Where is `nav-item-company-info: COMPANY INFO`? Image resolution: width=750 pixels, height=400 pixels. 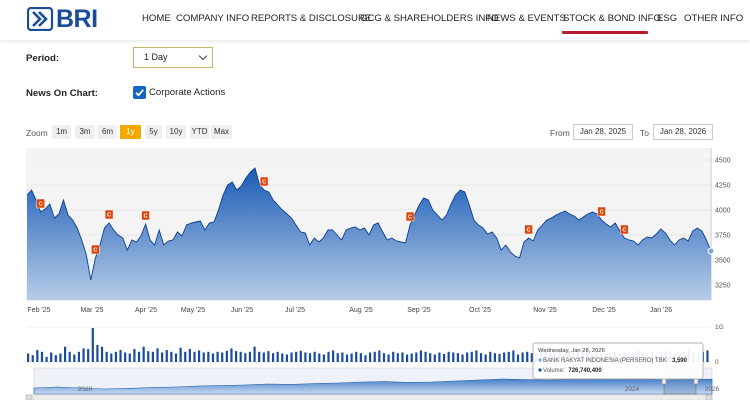
nav-item-company-info: COMPANY INFO is located at coordinates (213, 18).